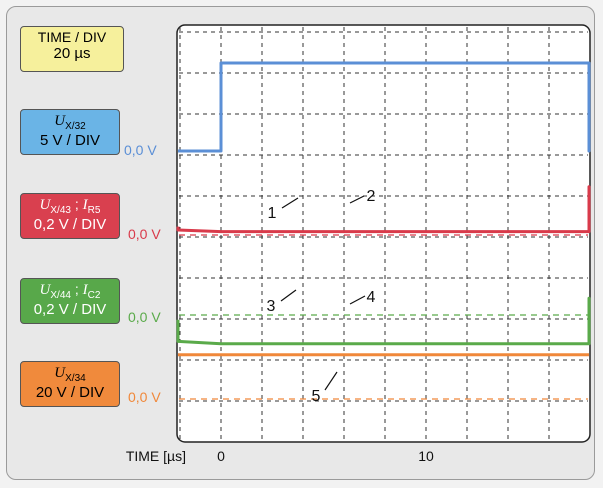 The width and height of the screenshot is (603, 488). Describe the element at coordinates (94, 210) in the screenshot. I see `channel-2-subscript2: R5` at that location.